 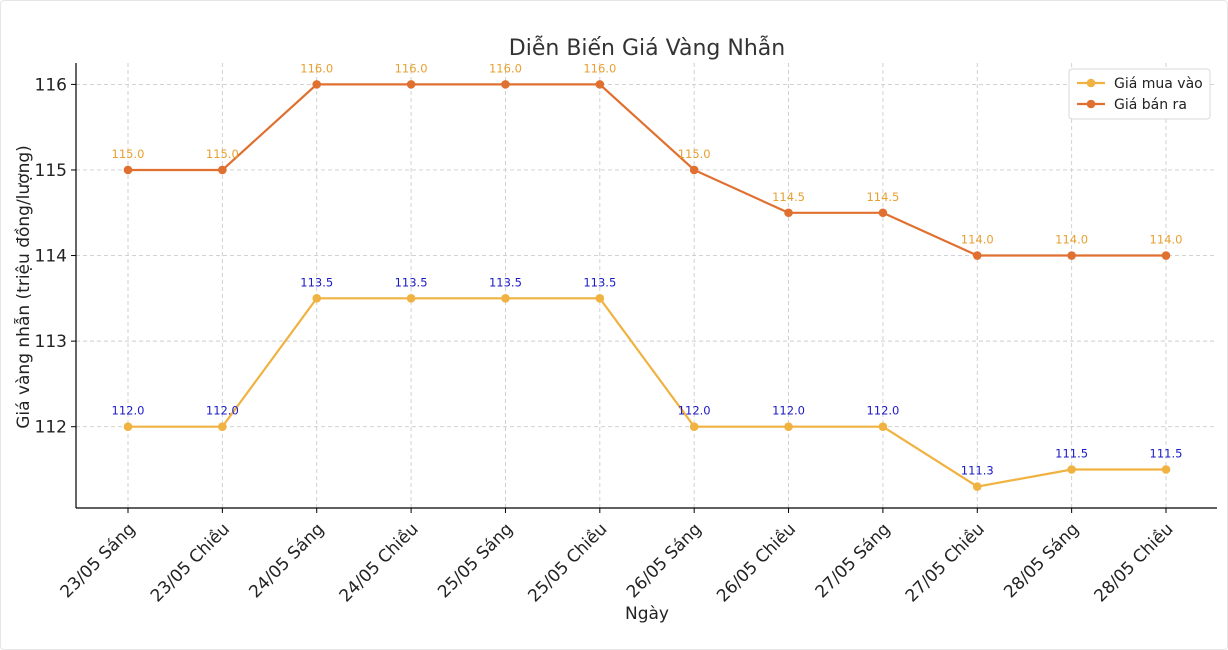 I want to click on x-tick-label: 23/05 Sáng, so click(x=98, y=560).